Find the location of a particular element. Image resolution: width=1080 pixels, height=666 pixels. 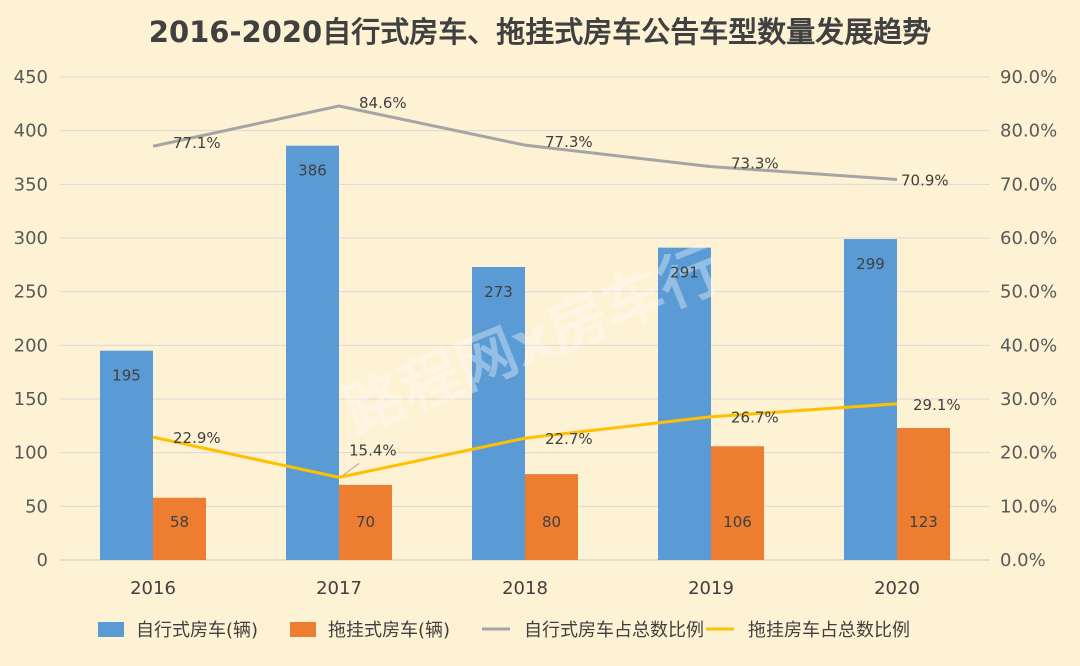

bar-value-label: 58 is located at coordinates (179, 522).